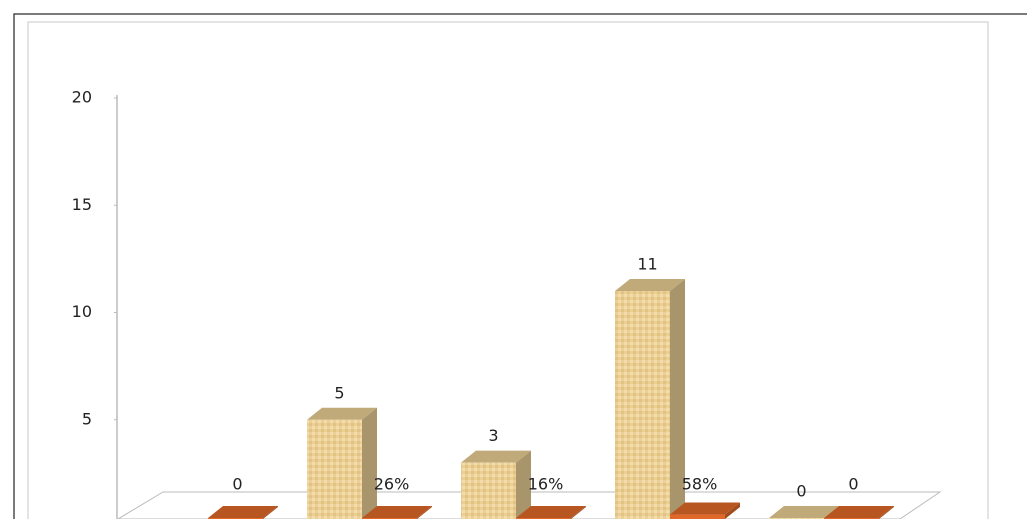 The image size is (1027, 519). What do you see at coordinates (700, 484) in the screenshot?
I see `data-label: 58%` at bounding box center [700, 484].